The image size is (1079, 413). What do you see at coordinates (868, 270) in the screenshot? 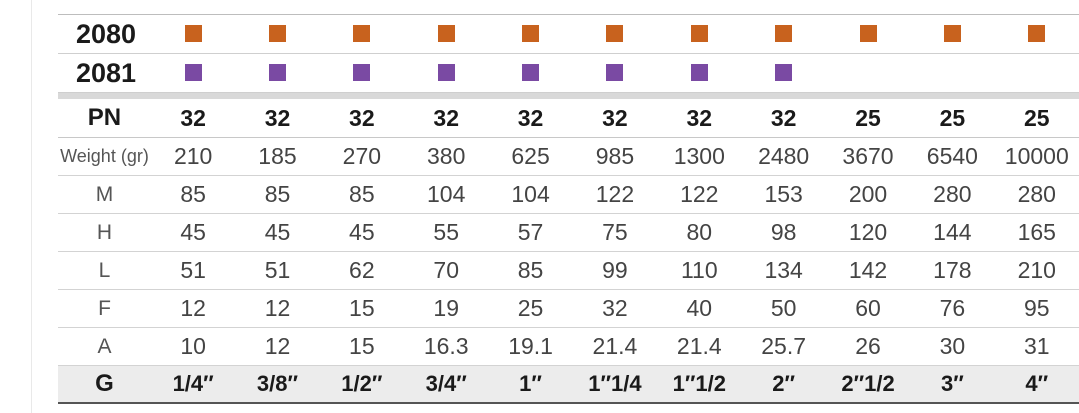
I see `table-cell: 142` at bounding box center [868, 270].